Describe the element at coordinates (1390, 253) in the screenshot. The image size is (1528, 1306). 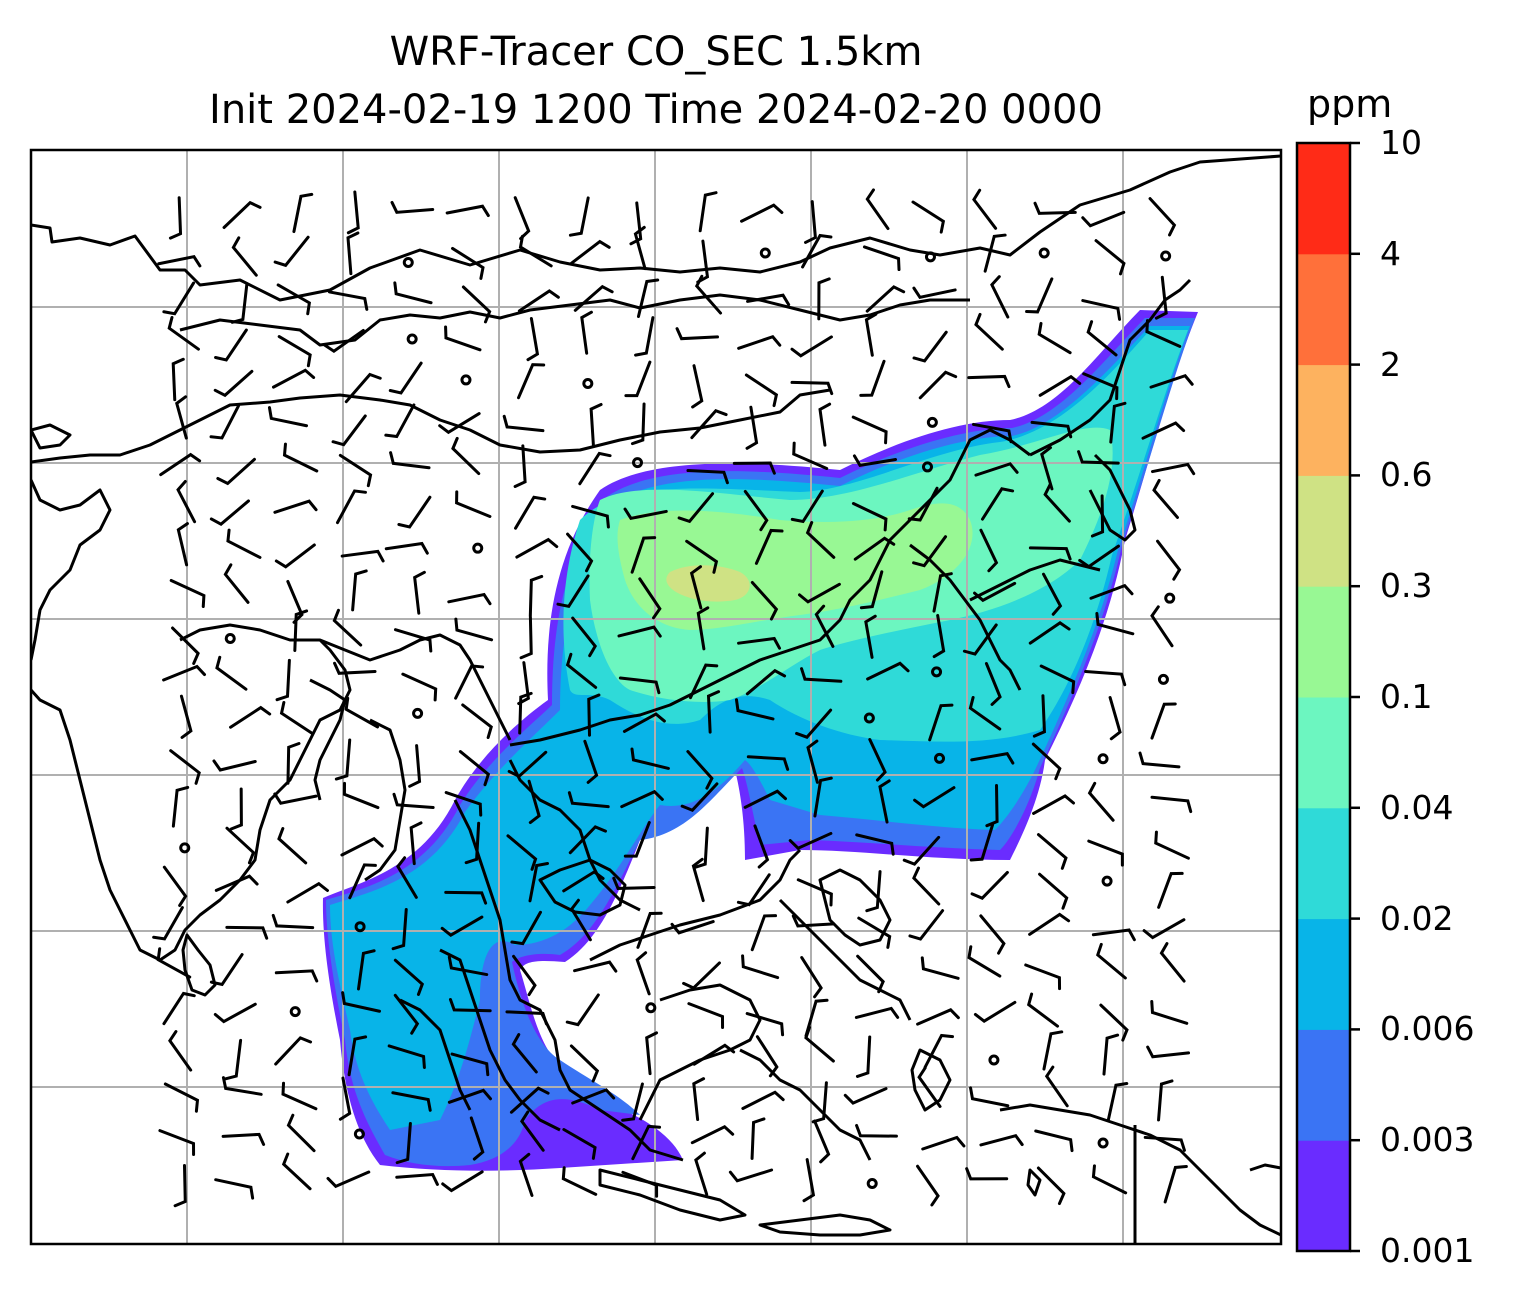
I see `colorbar-tick-label: 4` at that location.